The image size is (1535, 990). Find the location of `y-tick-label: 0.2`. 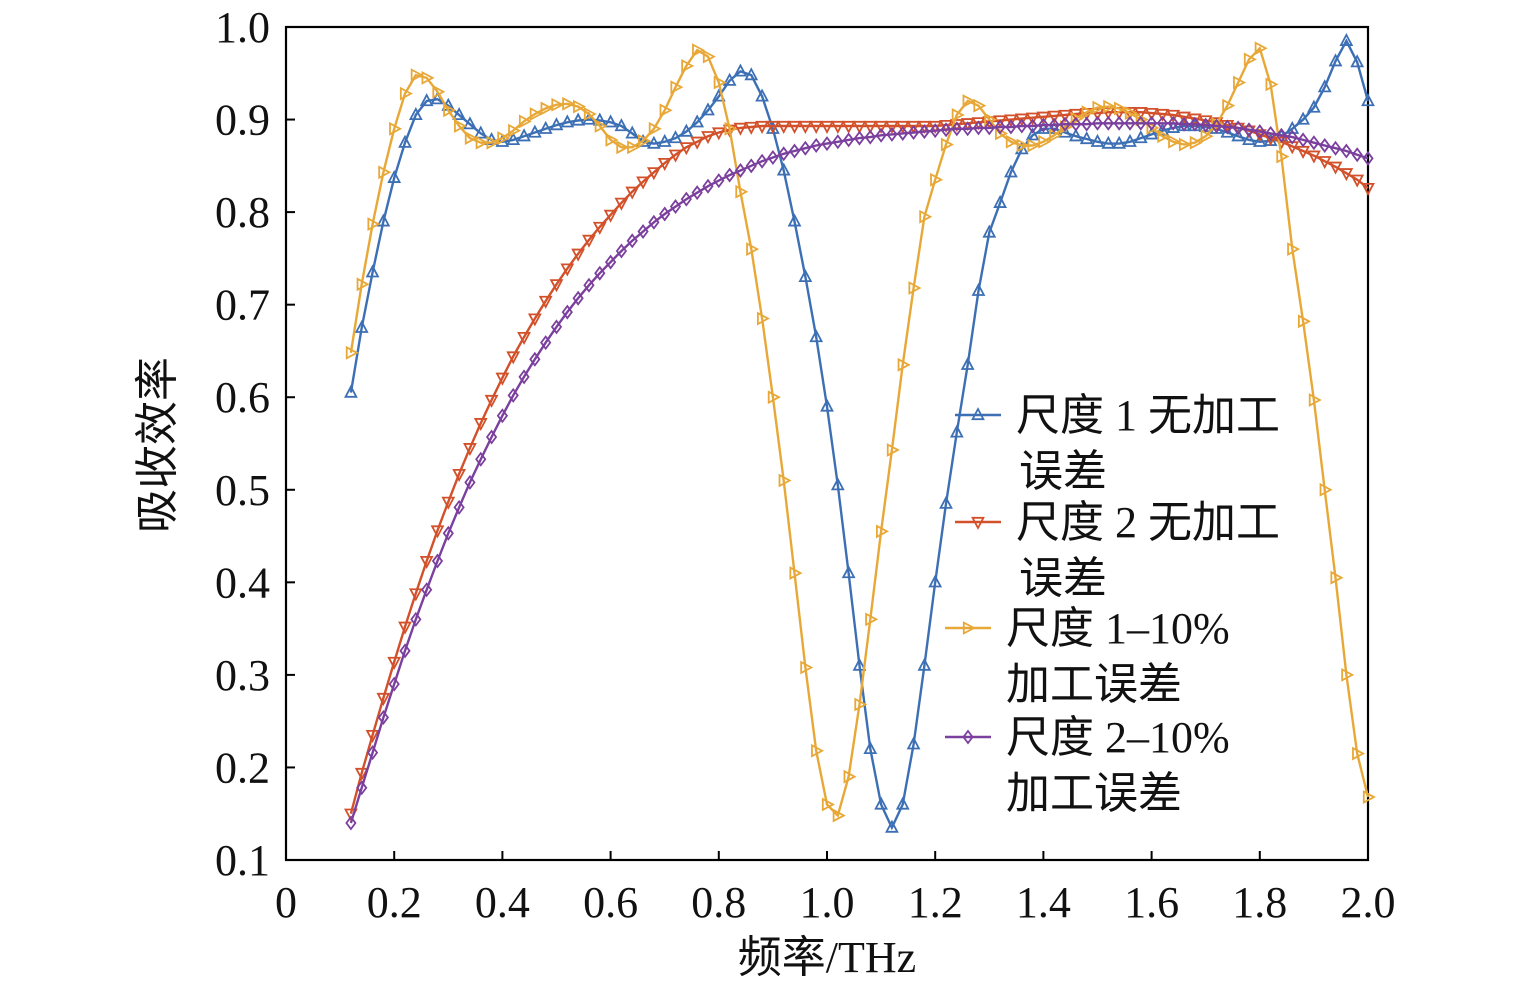

y-tick-label: 0.2 is located at coordinates (242, 767).